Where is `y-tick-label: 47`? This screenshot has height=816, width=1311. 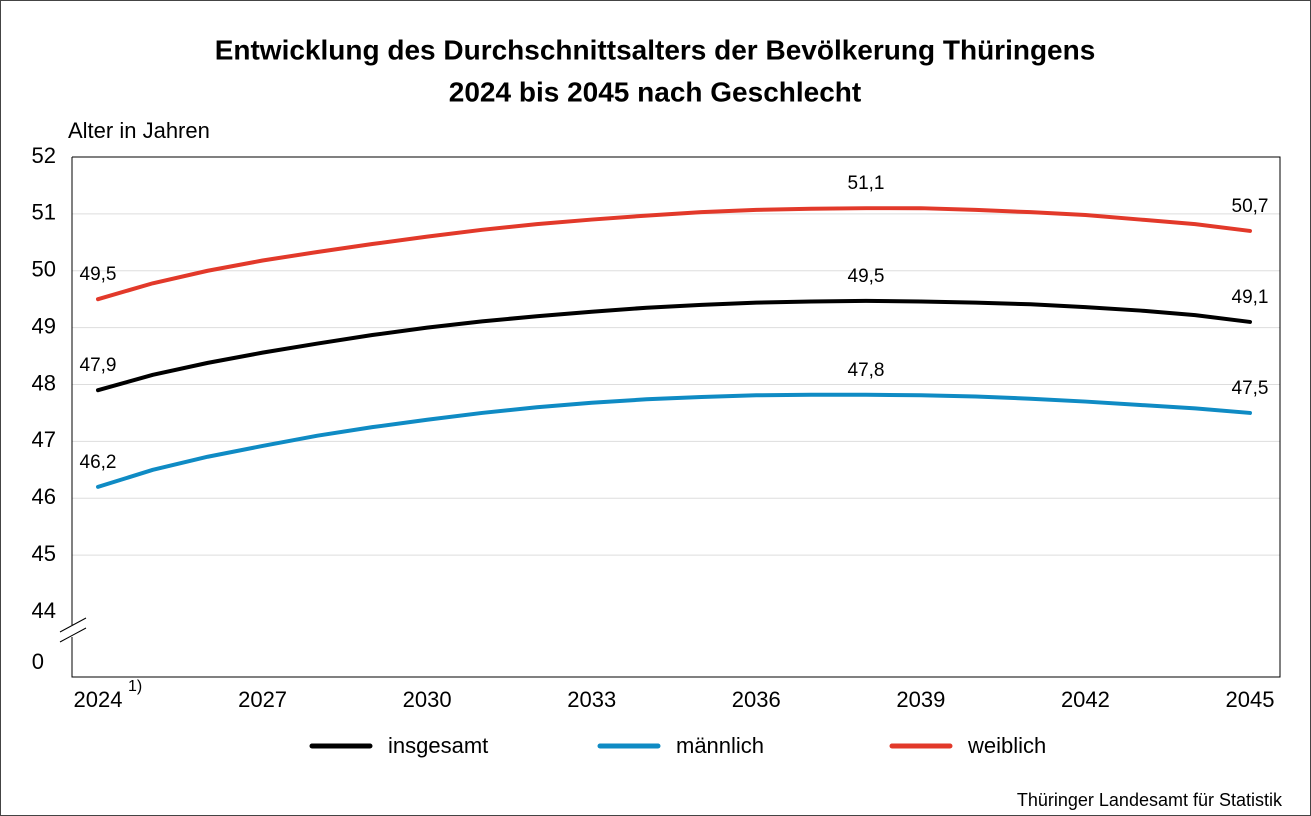
y-tick-label: 47 is located at coordinates (44, 439).